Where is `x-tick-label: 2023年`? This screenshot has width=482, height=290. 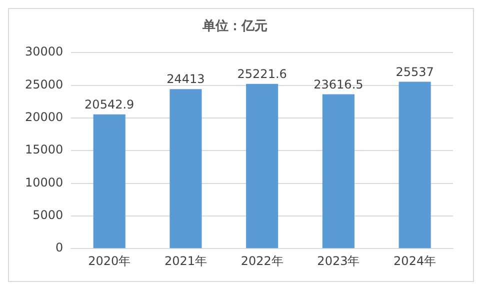 x-tick-label: 2023年 is located at coordinates (338, 261).